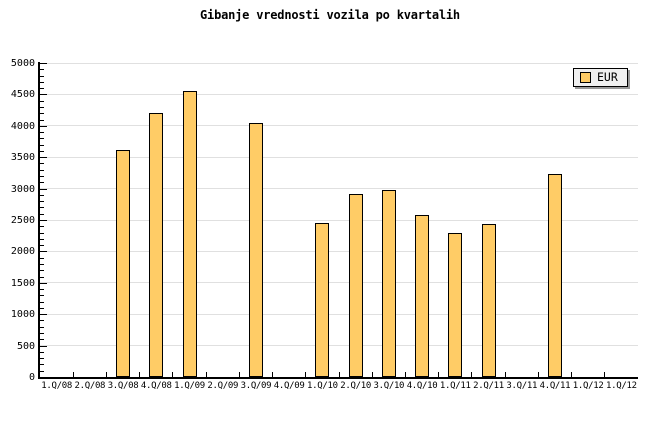 Image resolution: width=660 pixels, height=440 pixels. Describe the element at coordinates (555, 386) in the screenshot. I see `x-axis-label: 4.Q/11` at that location.